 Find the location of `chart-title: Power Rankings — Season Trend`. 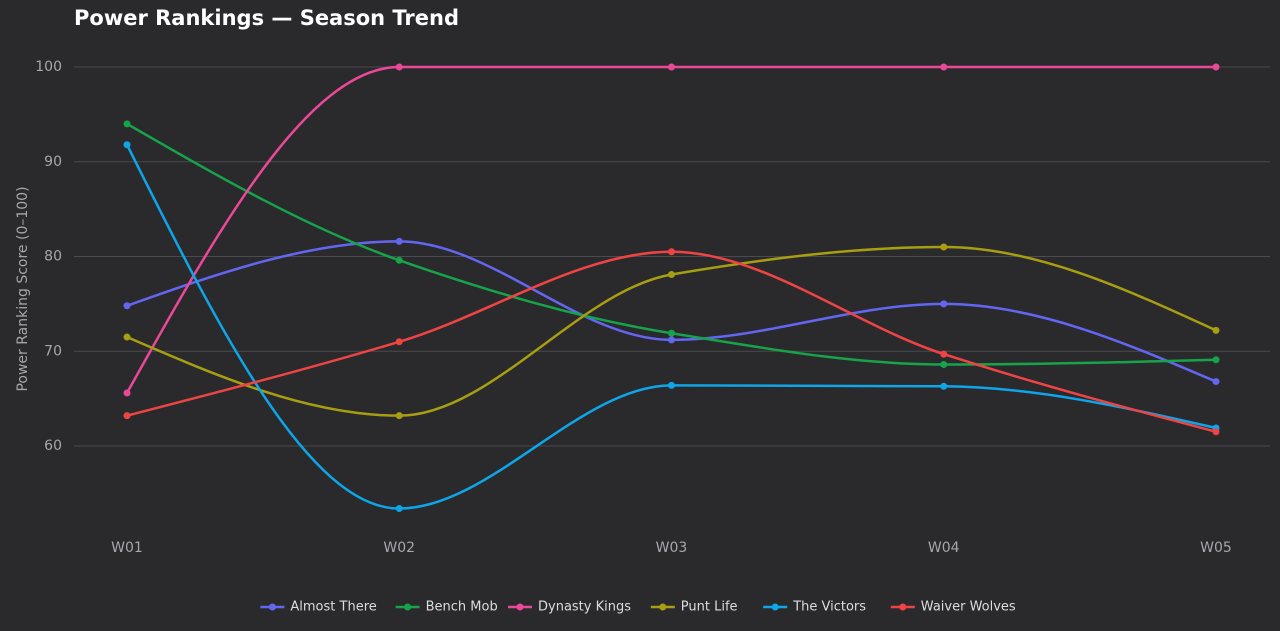

chart-title: Power Rankings — Season Trend is located at coordinates (267, 18).